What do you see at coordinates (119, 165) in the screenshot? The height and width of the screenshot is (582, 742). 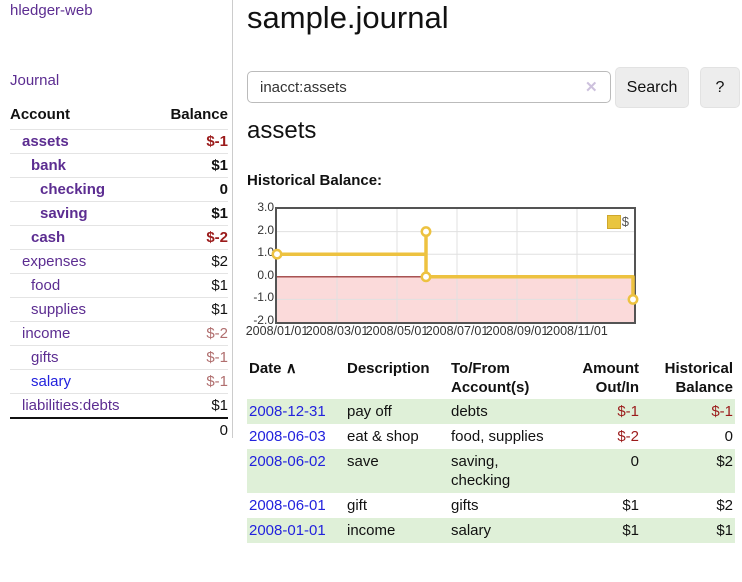 I see `table-row: bank $1` at bounding box center [119, 165].